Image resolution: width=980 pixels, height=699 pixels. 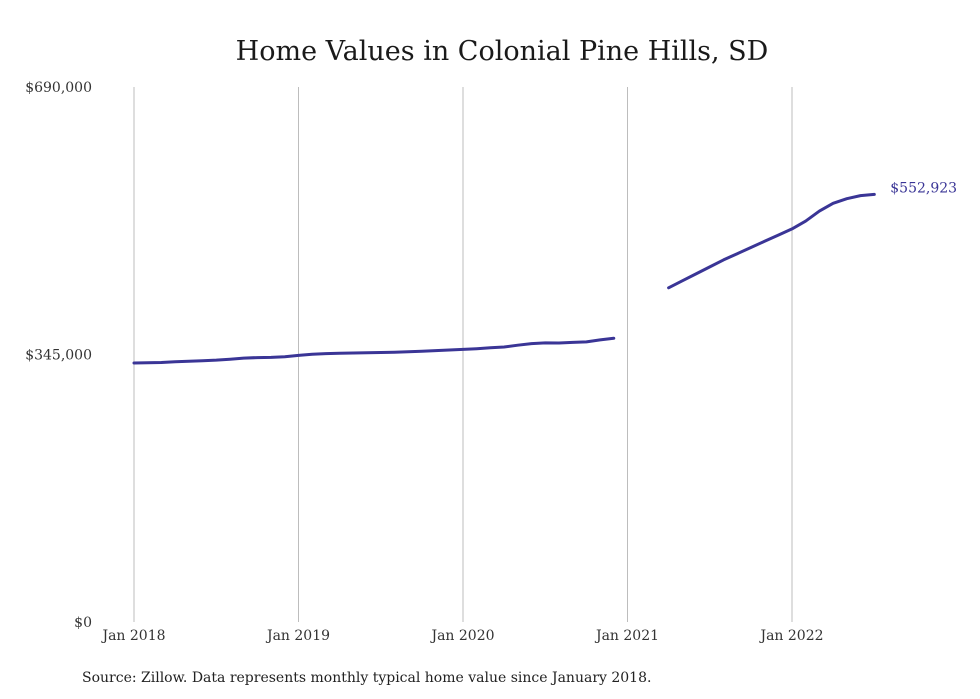 I want to click on chart-title: Home Values in Colonial Pine Hills, SD, so click(x=502, y=51).